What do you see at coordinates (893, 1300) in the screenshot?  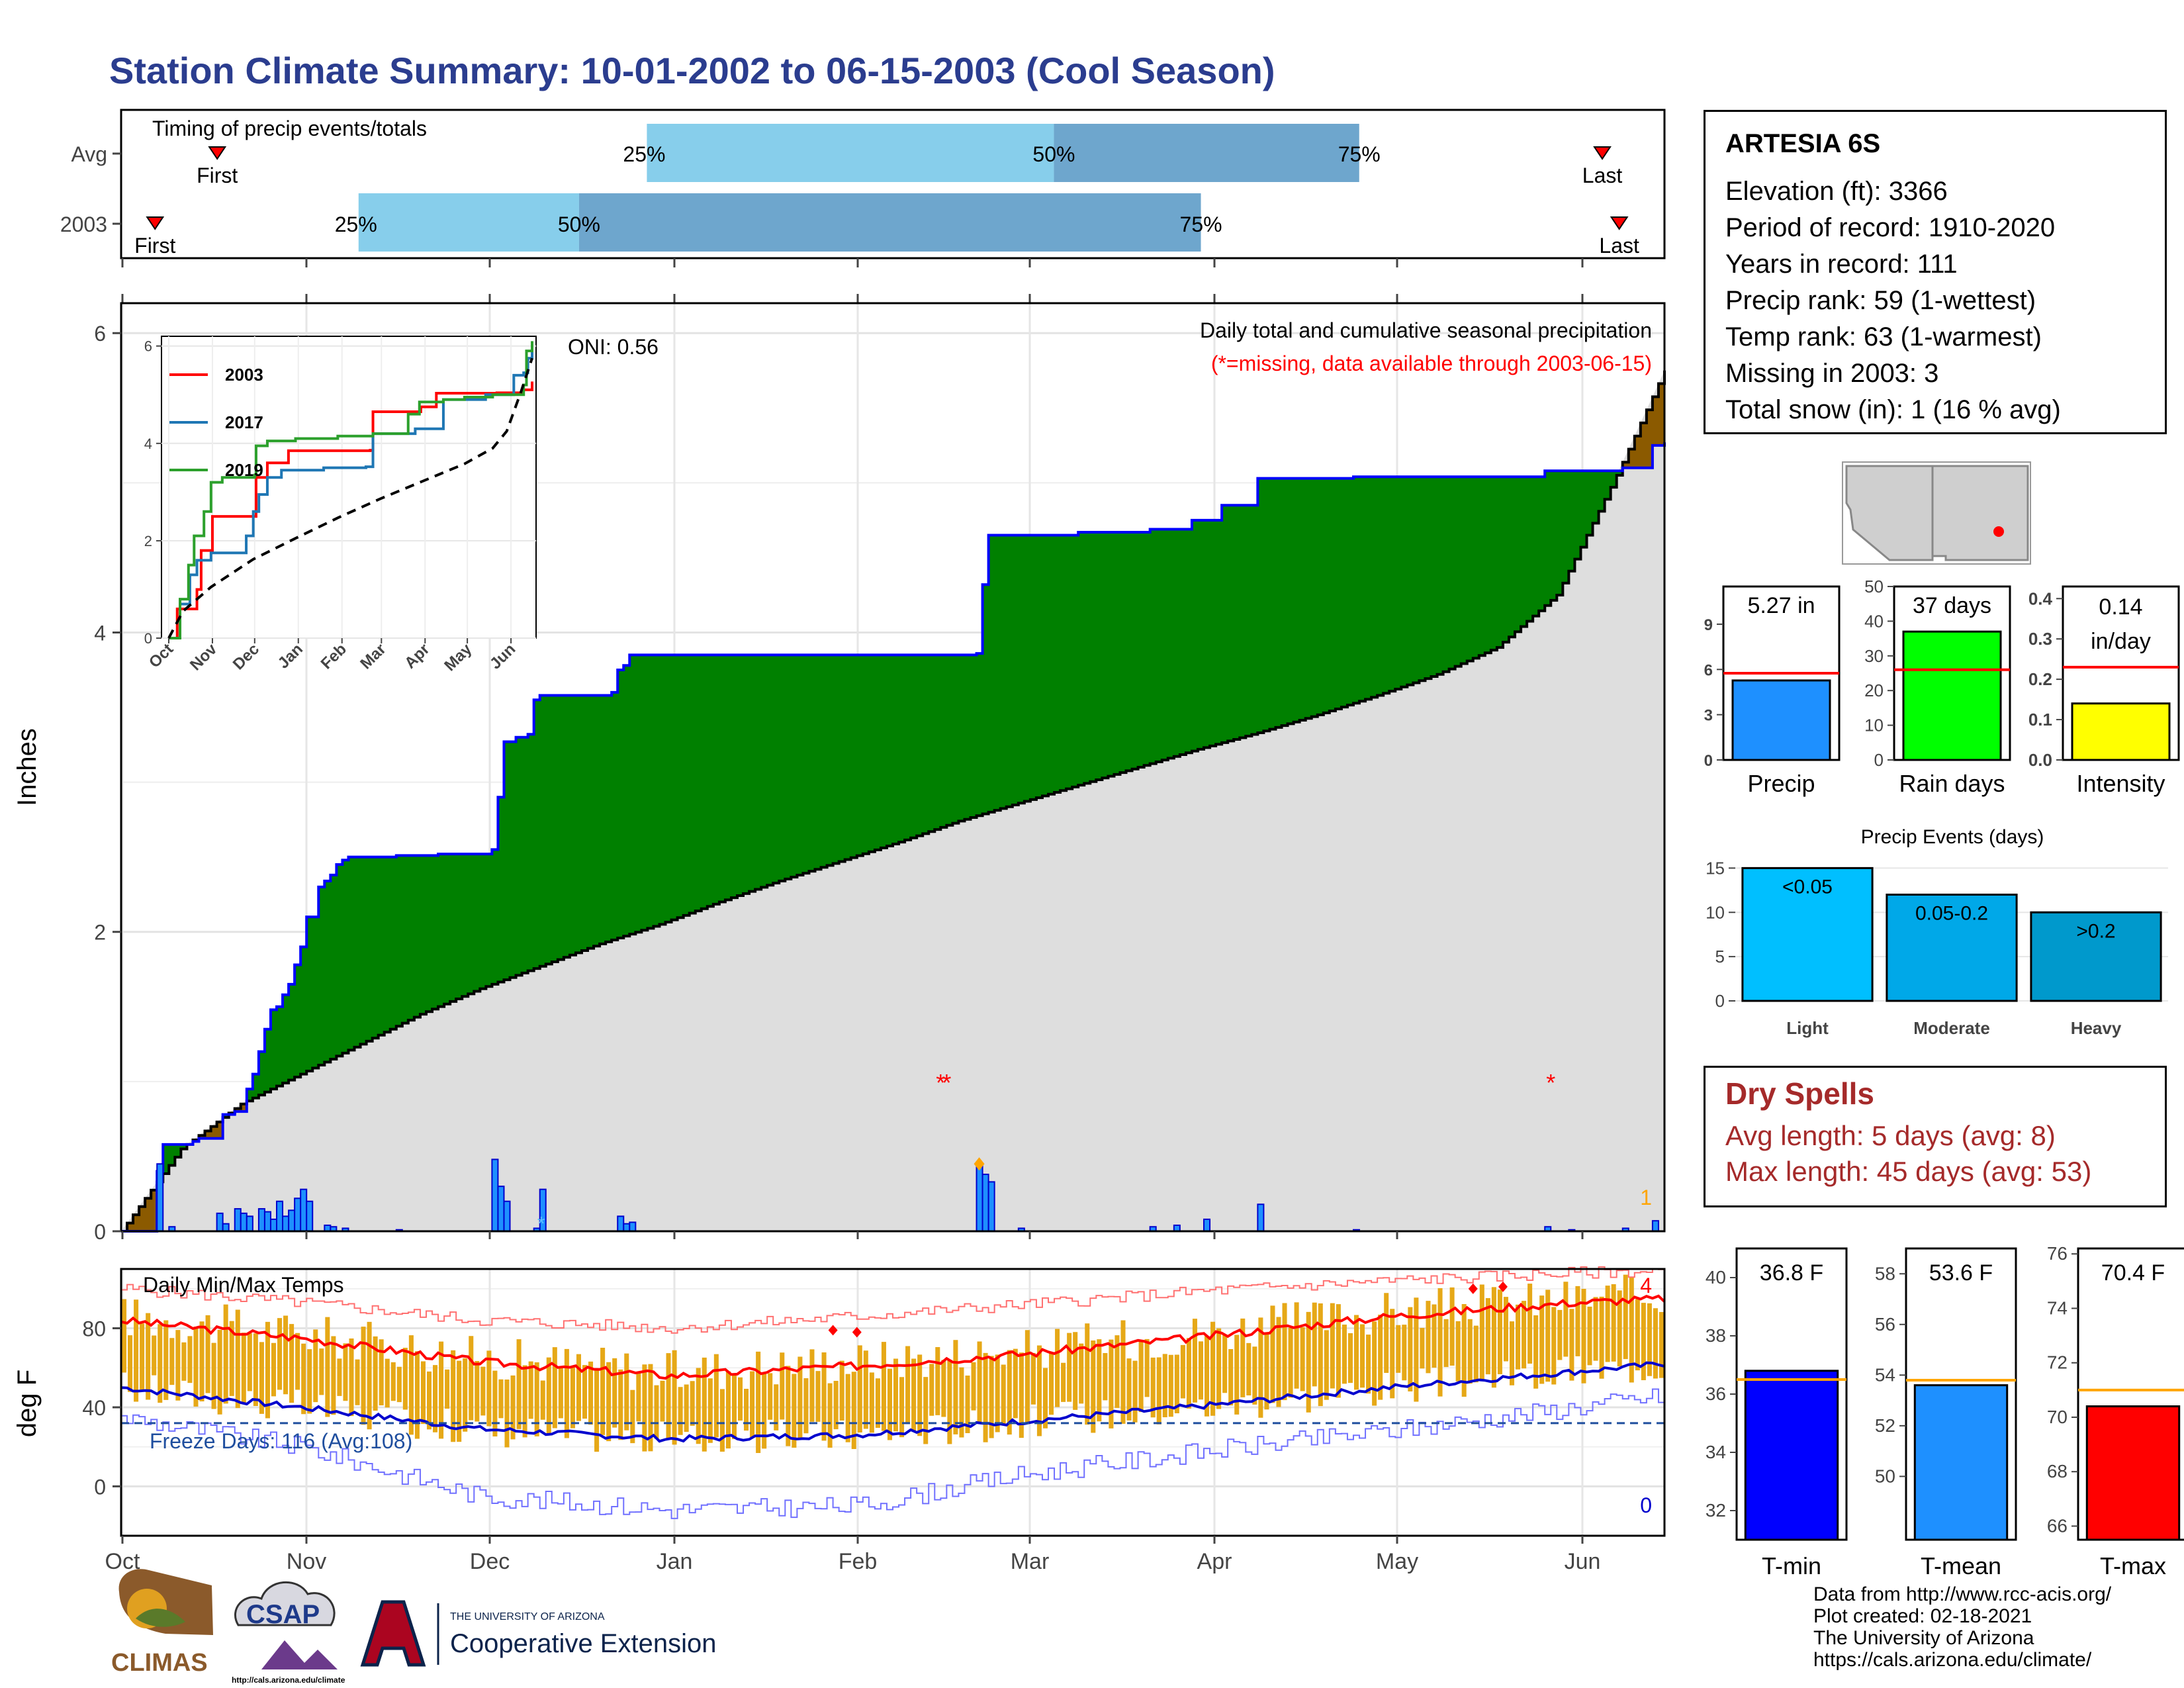 I see `record-max-line` at bounding box center [893, 1300].